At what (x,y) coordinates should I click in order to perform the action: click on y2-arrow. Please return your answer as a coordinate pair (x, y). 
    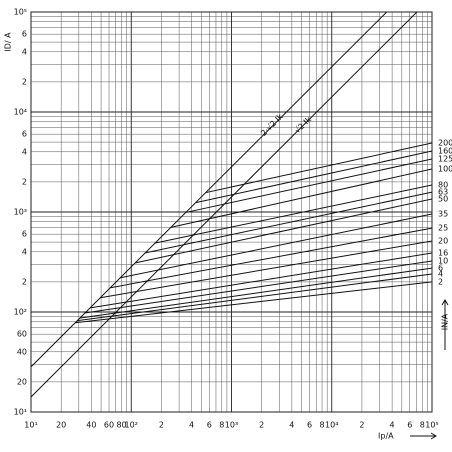
    Looking at the image, I should click on (445, 324).